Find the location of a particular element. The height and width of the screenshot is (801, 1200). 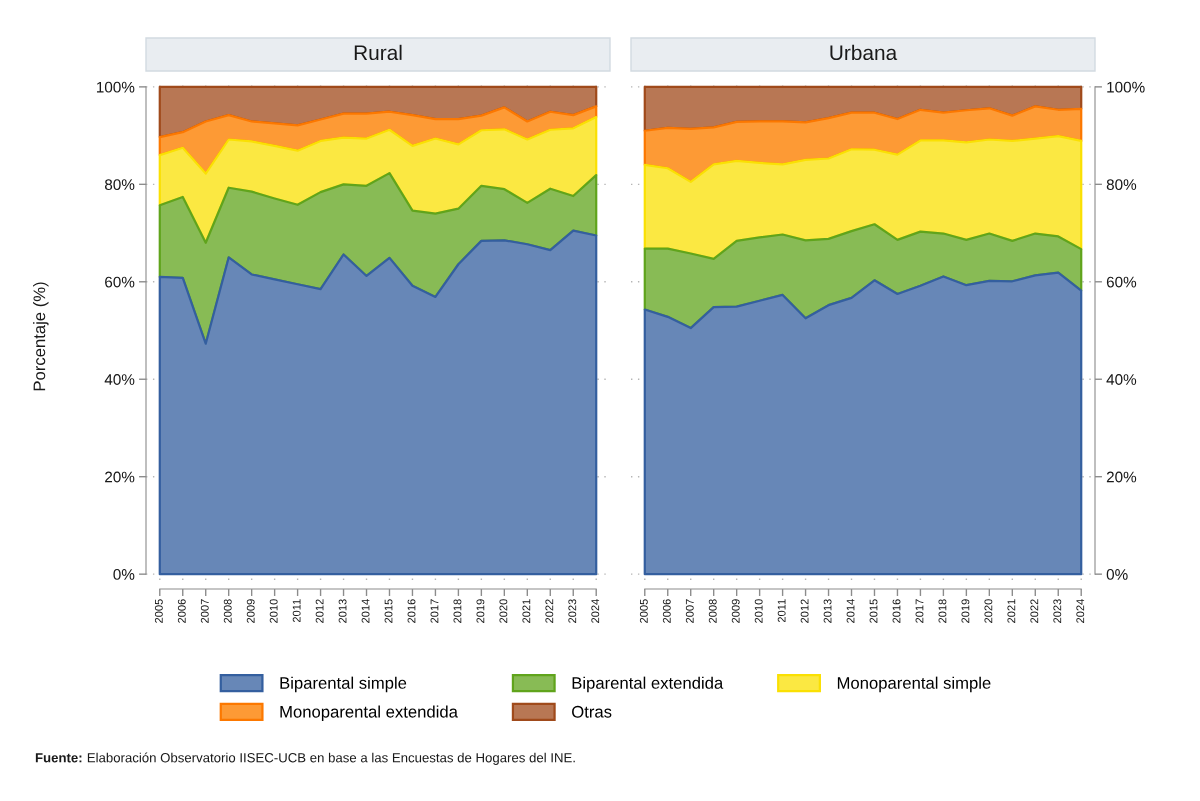

text: Elaboración Observatorio IISEC-UCB en base a las Encuestas de Hogares del INE. is located at coordinates (331, 758).